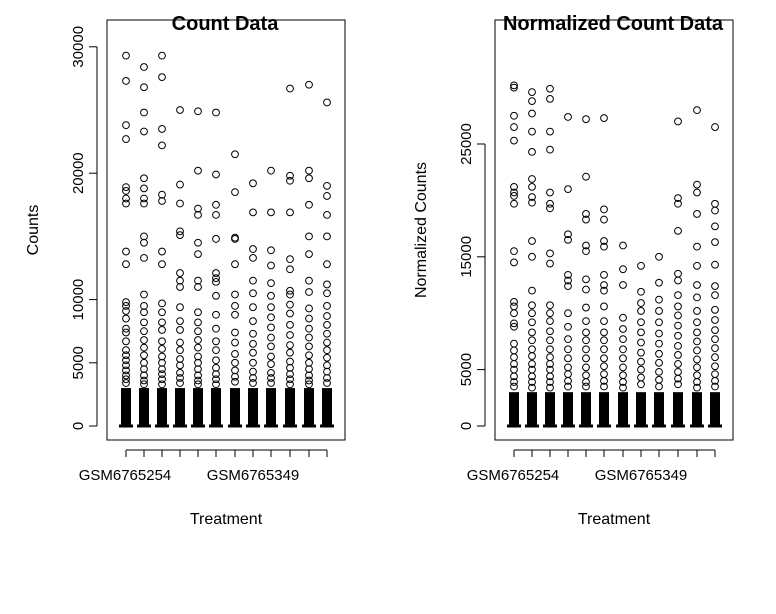 The image size is (776, 614). What do you see at coordinates (78, 47) in the screenshot?
I see `y-tick-label: 30000` at bounding box center [78, 47].